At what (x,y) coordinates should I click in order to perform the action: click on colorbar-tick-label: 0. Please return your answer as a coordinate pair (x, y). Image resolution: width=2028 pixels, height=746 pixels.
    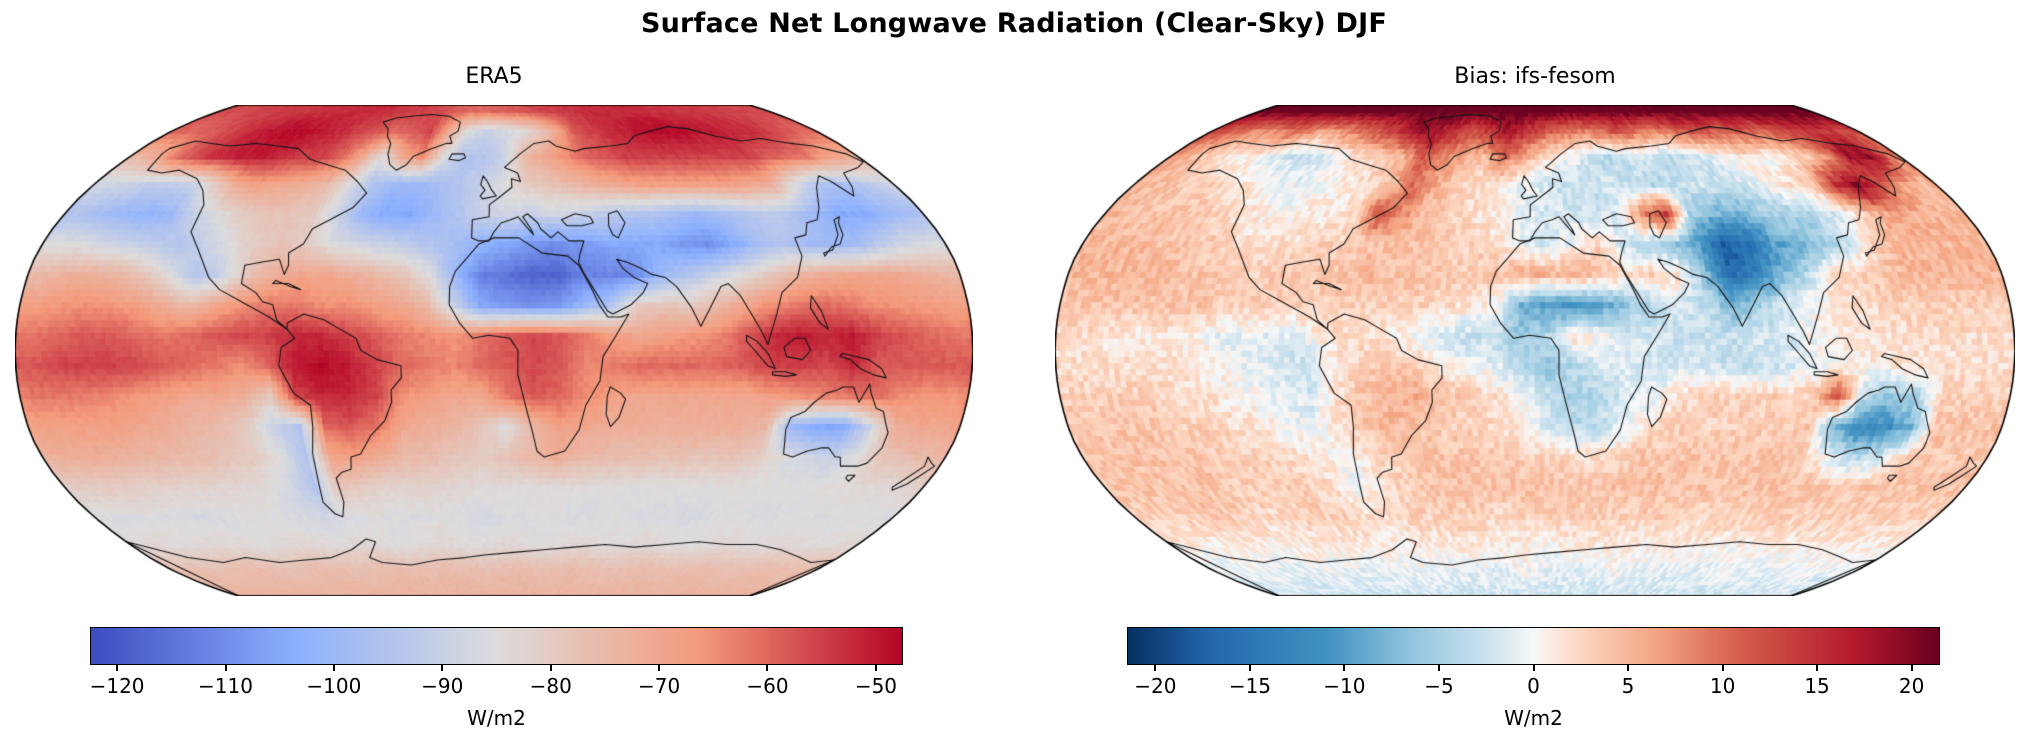
    Looking at the image, I should click on (1533, 686).